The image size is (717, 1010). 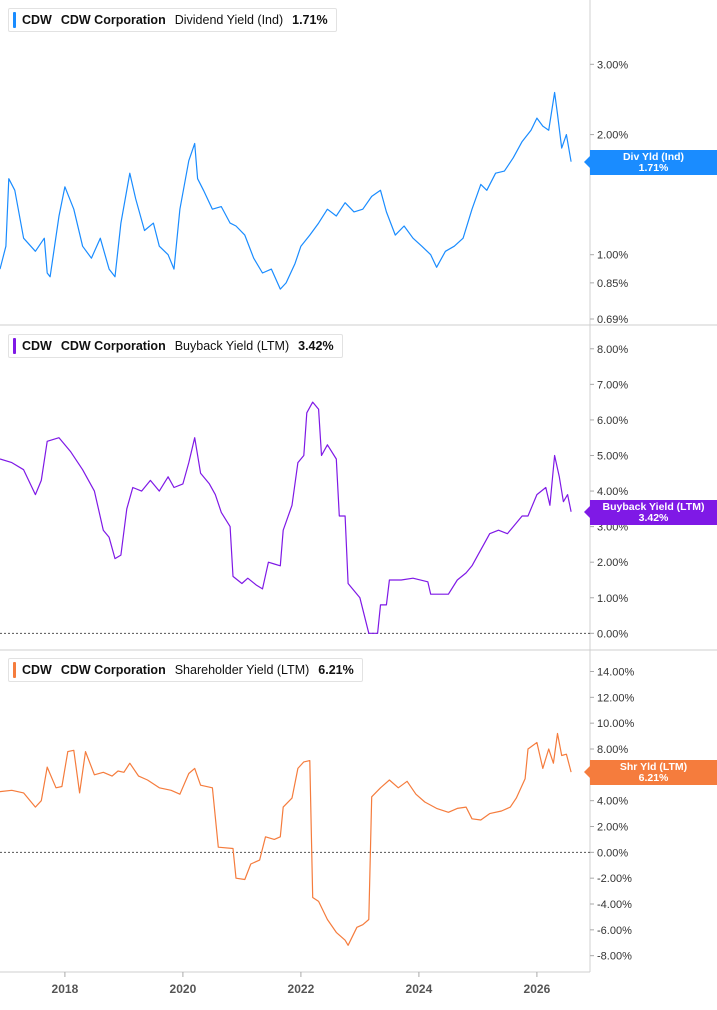 What do you see at coordinates (614, 931) in the screenshot?
I see `y-tick-label: -6.00%` at bounding box center [614, 931].